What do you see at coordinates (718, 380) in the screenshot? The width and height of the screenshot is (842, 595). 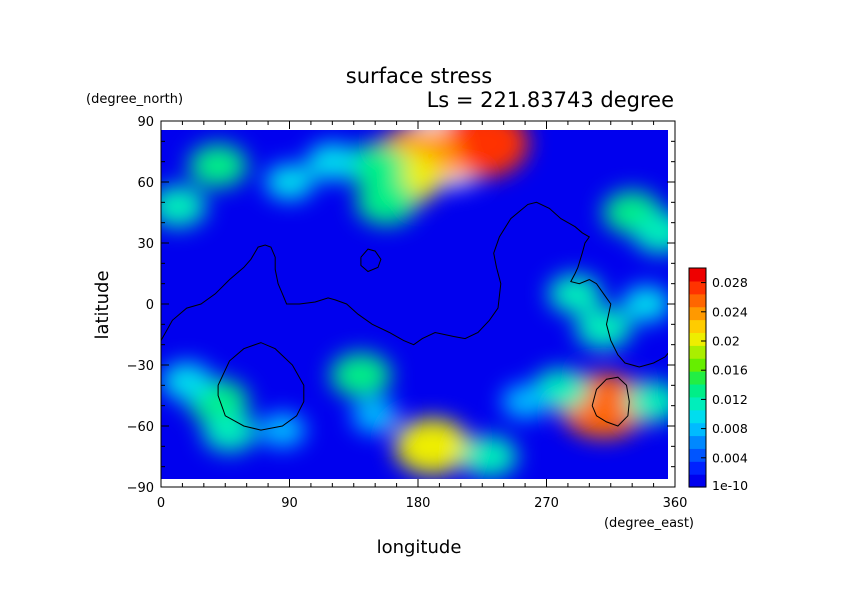 I see `colorbar: 0.004 0.008 0.012 0.016 0.02 0.024 0.028 1e-10` at bounding box center [718, 380].